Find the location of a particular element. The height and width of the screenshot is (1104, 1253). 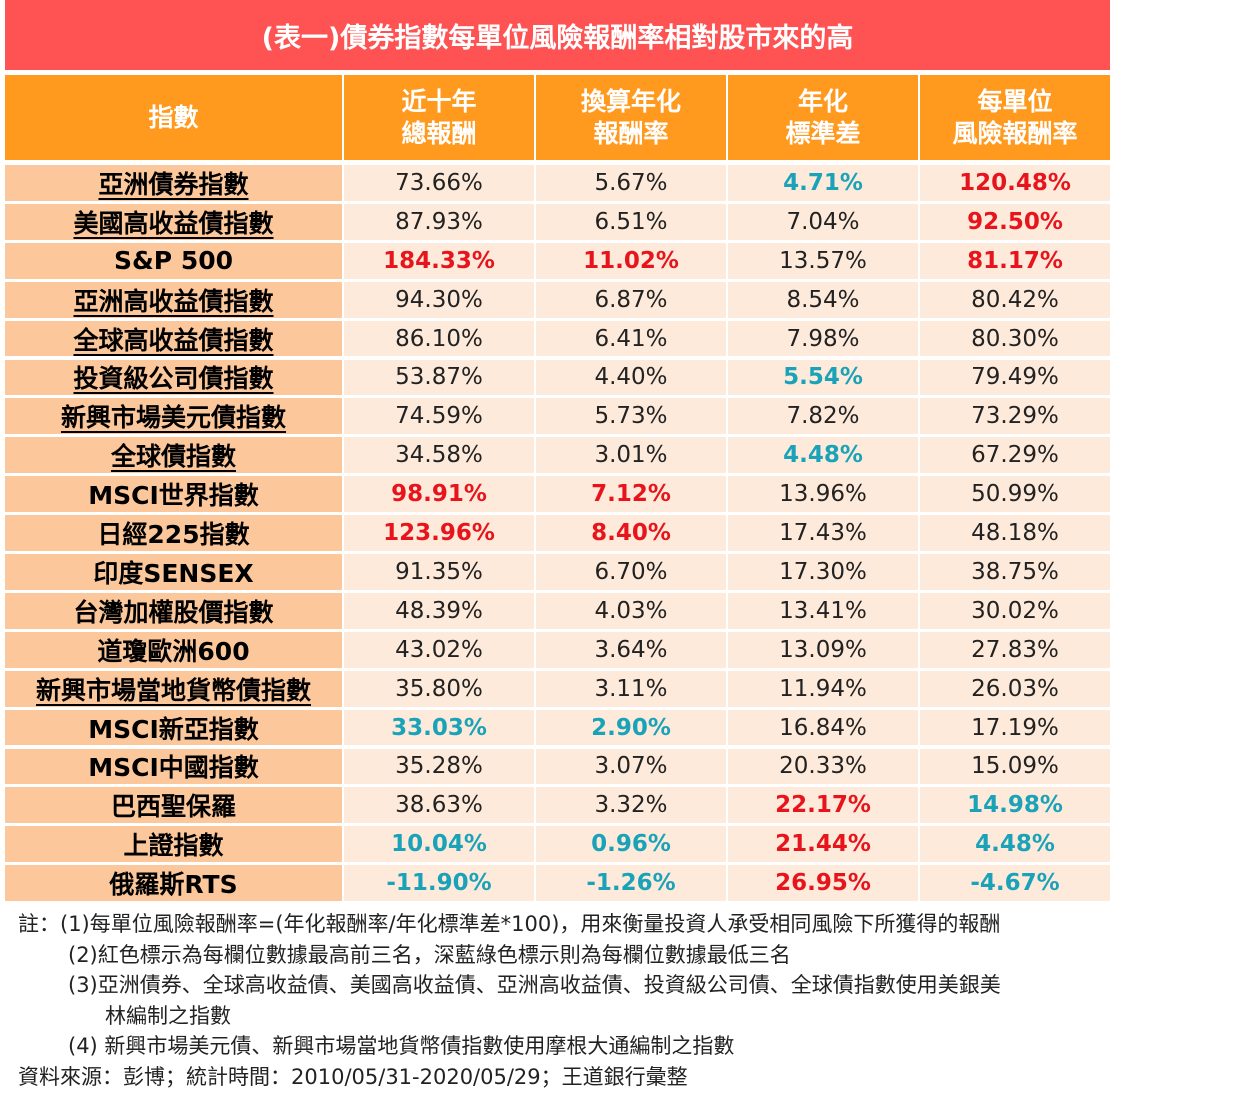

data-cell: 16.84% is located at coordinates (823, 727).